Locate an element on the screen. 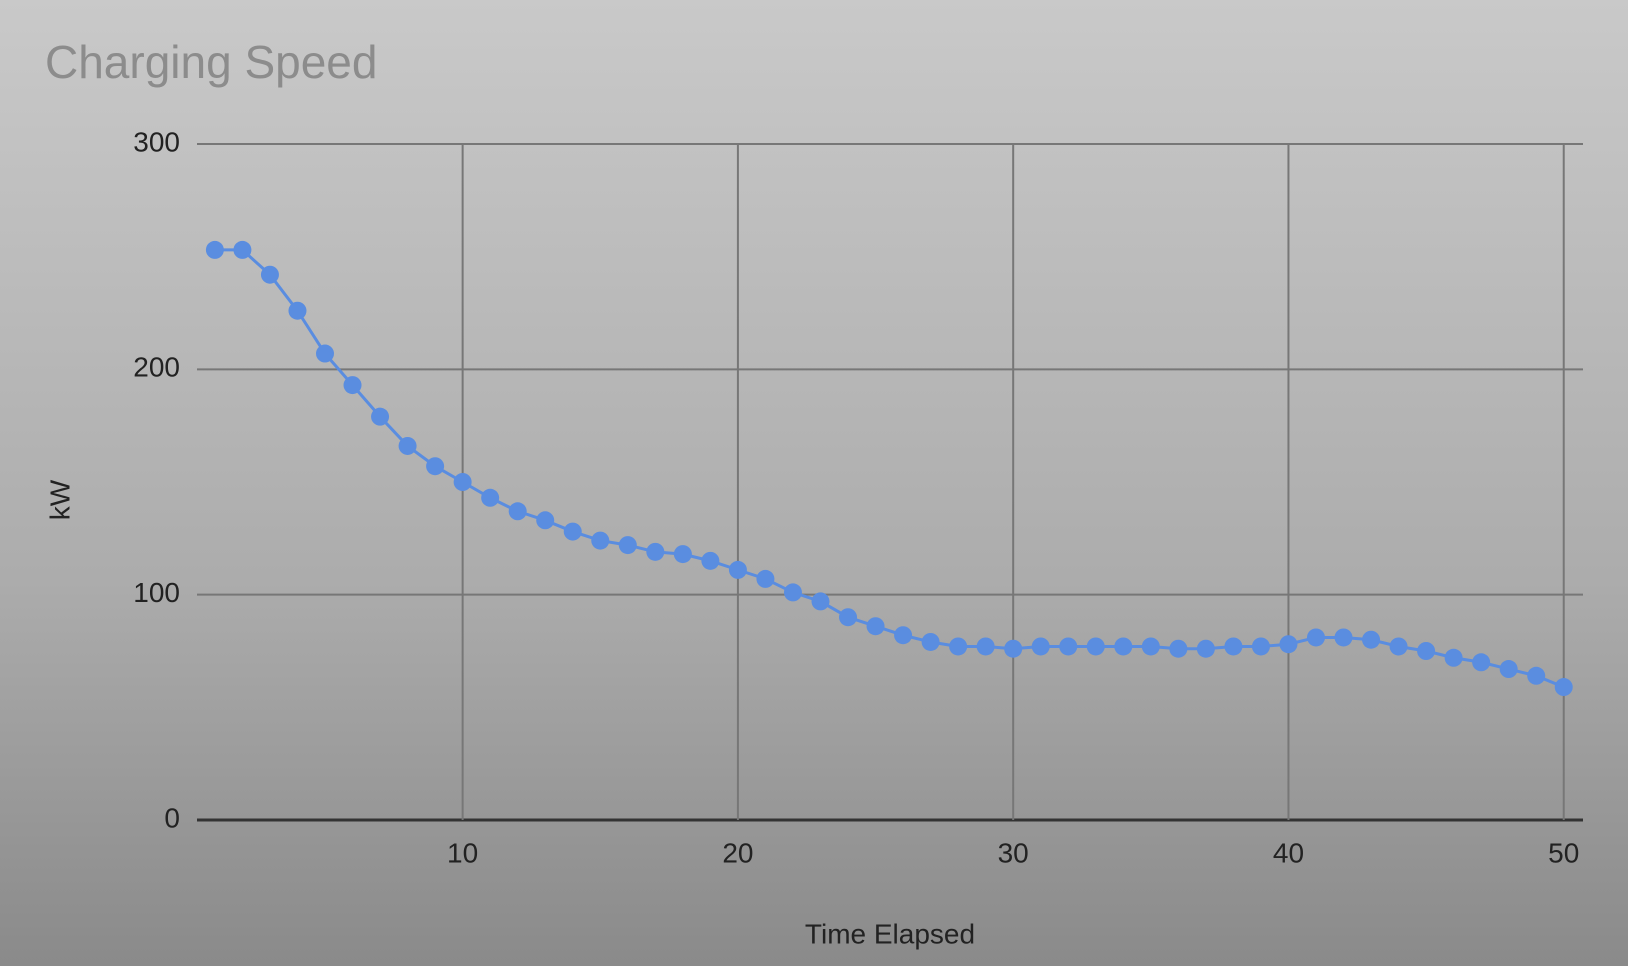 The image size is (1628, 966). y-axis-label: kW is located at coordinates (59, 499).